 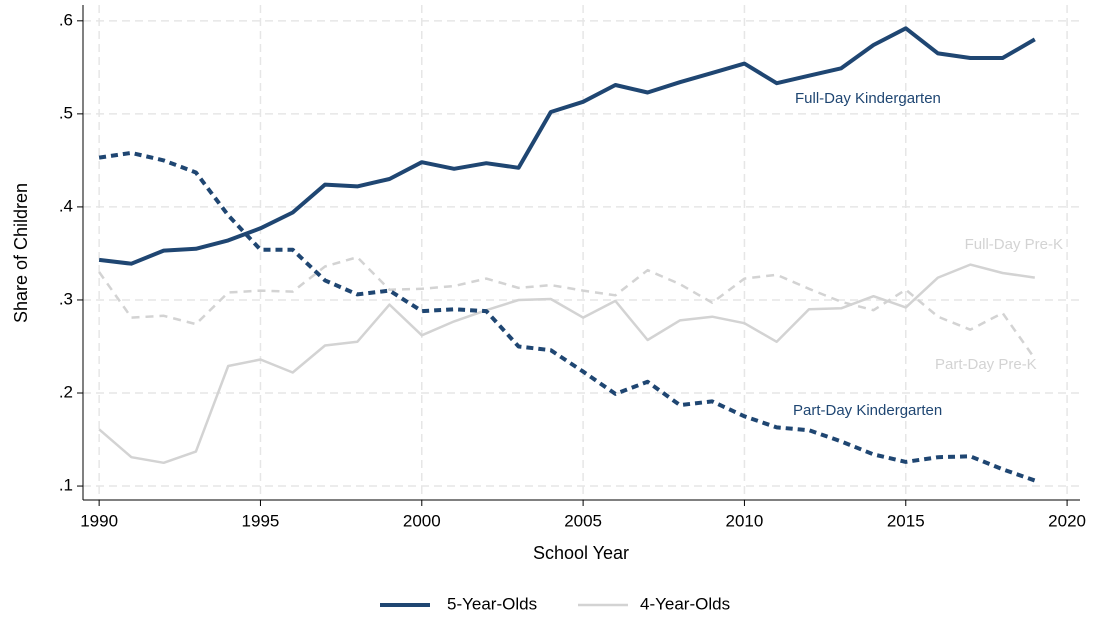 I want to click on y-axis-title: Share of Children, so click(x=21, y=253).